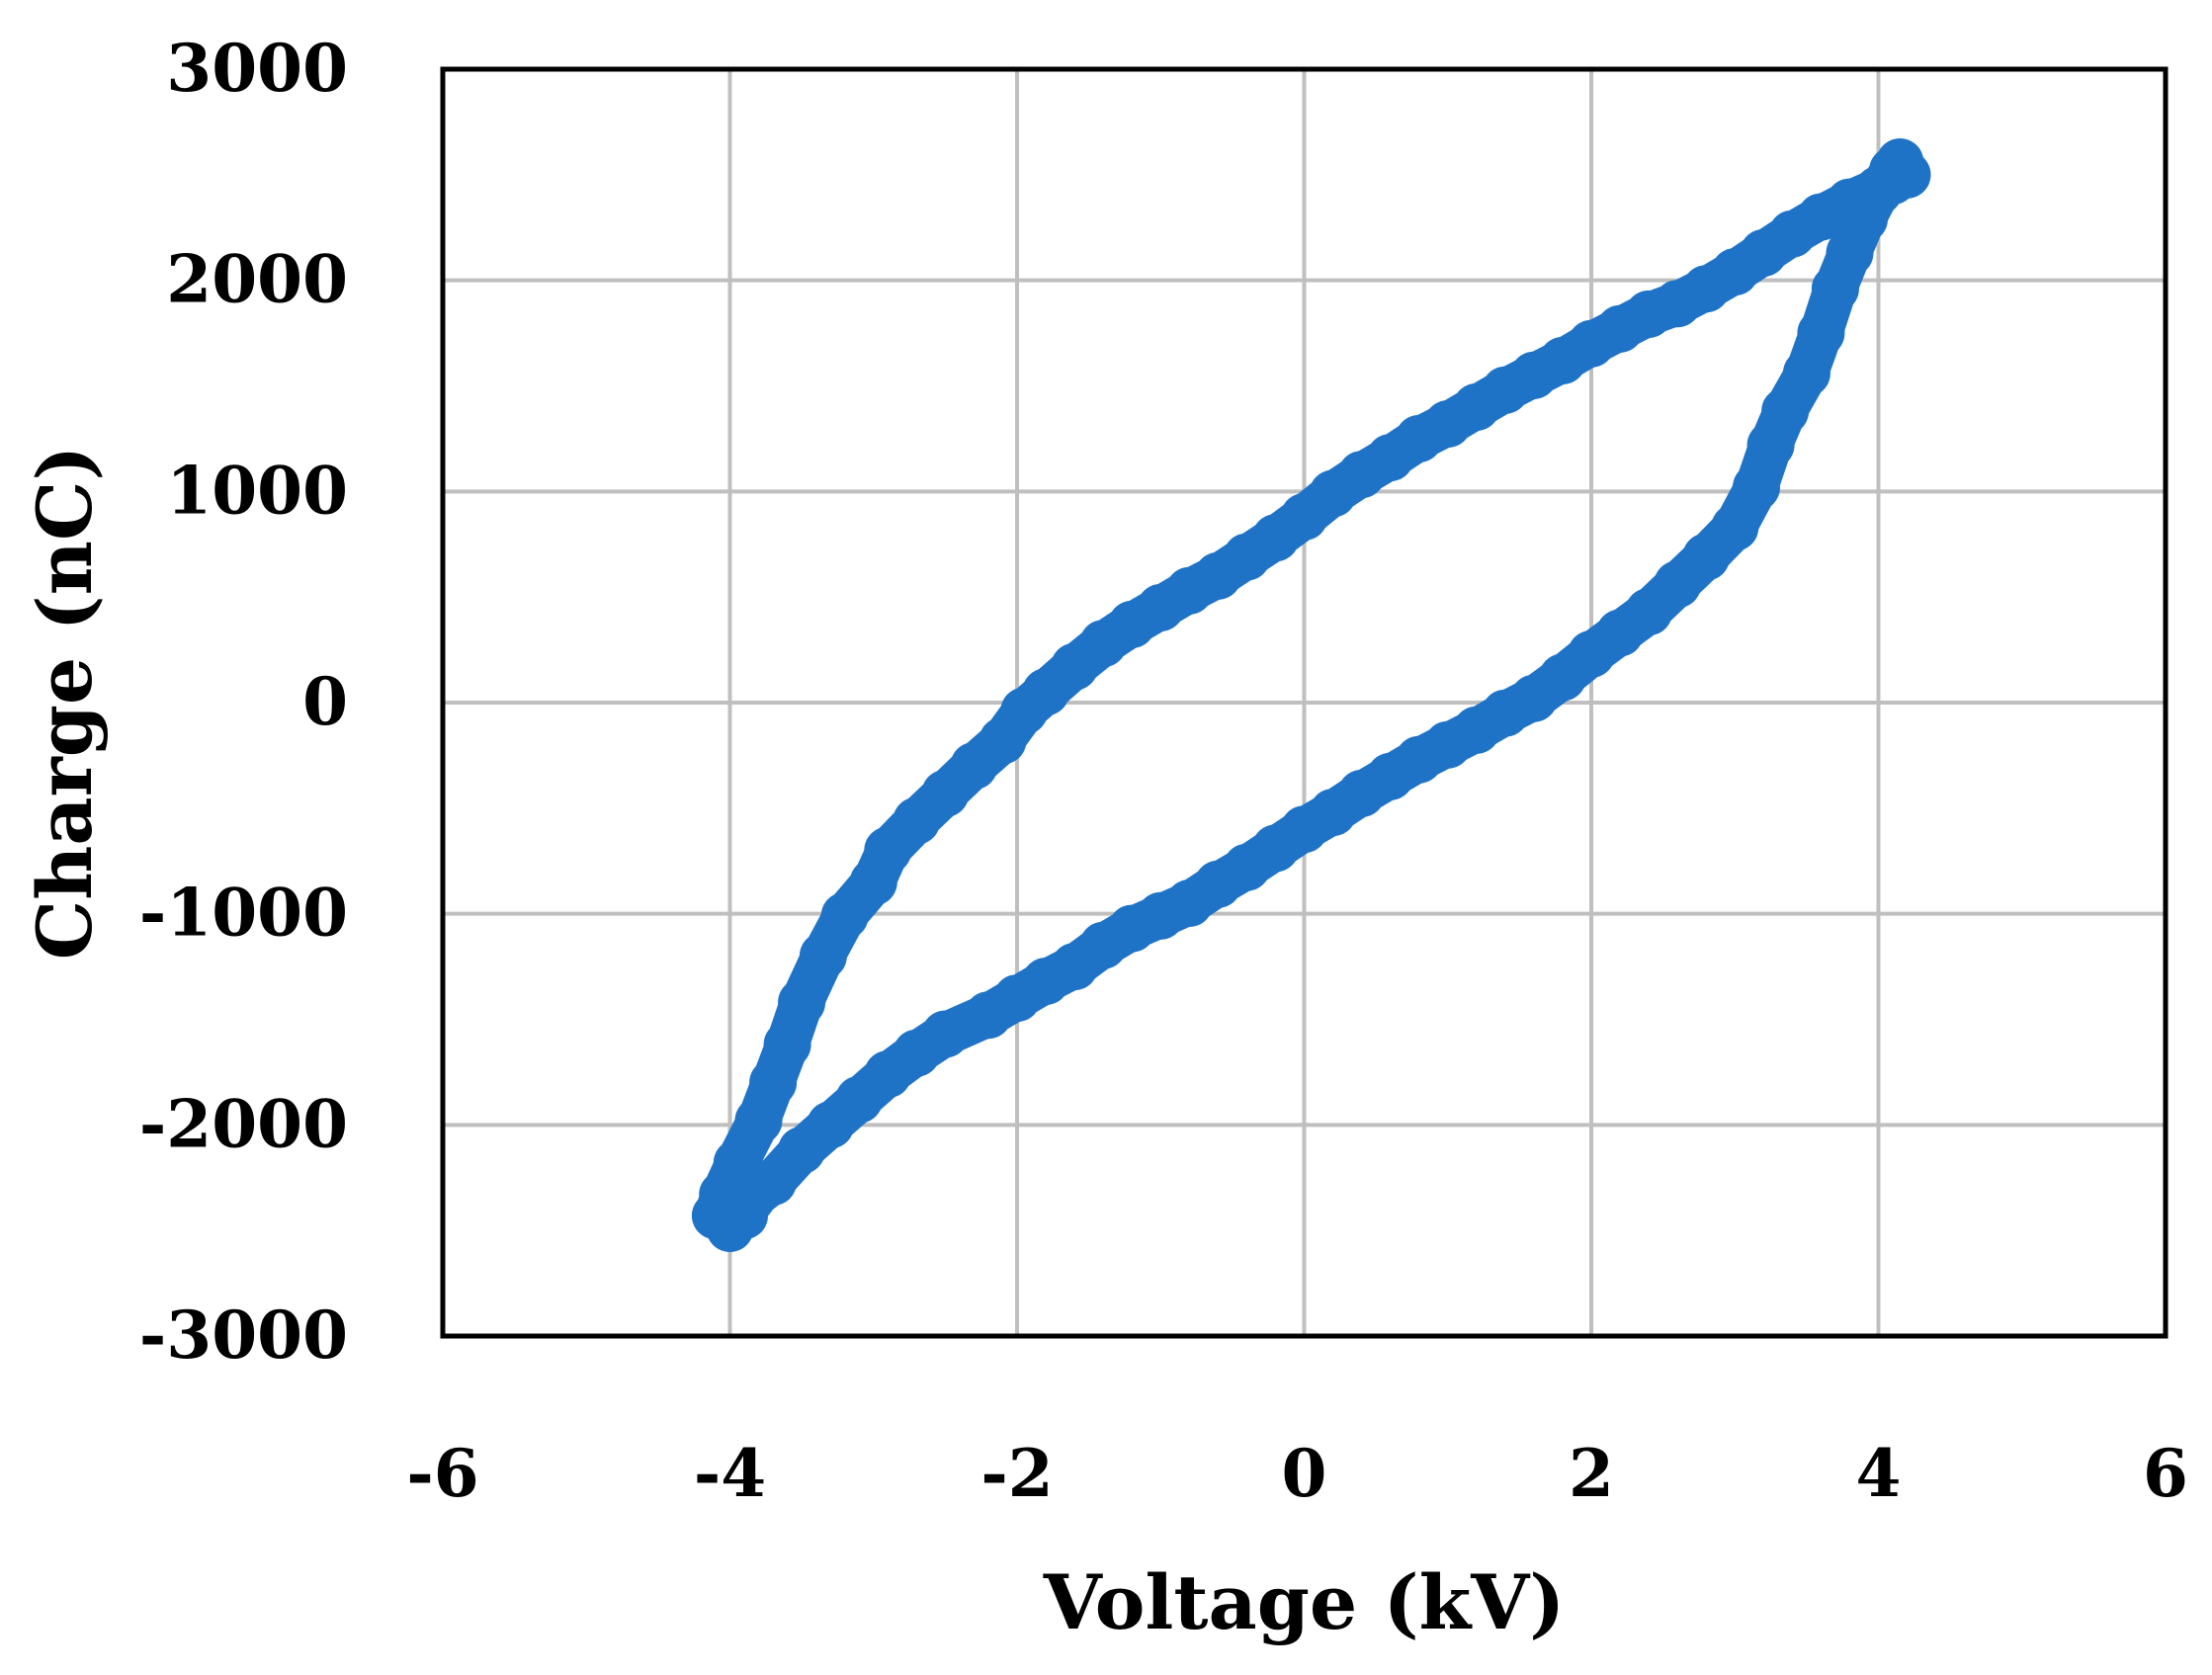 The width and height of the screenshot is (2212, 1675). I want to click on x-tick-labels: -6 -4 -2 0 2 4 6, so click(1297, 1473).